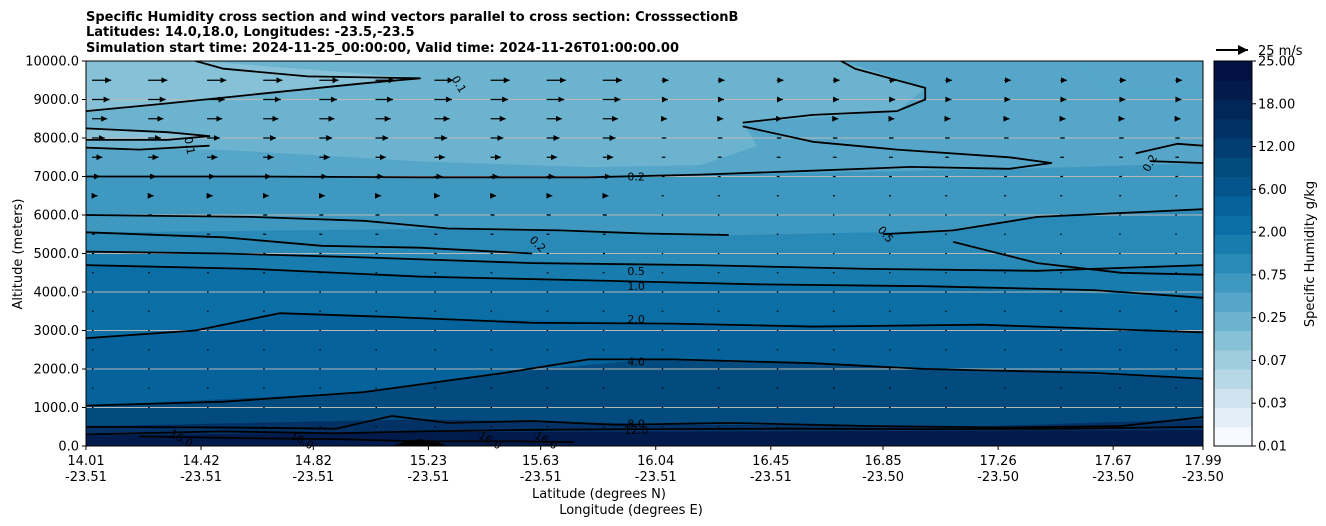  I want to click on colorbar-tick-label: 0.03, so click(1272, 404).